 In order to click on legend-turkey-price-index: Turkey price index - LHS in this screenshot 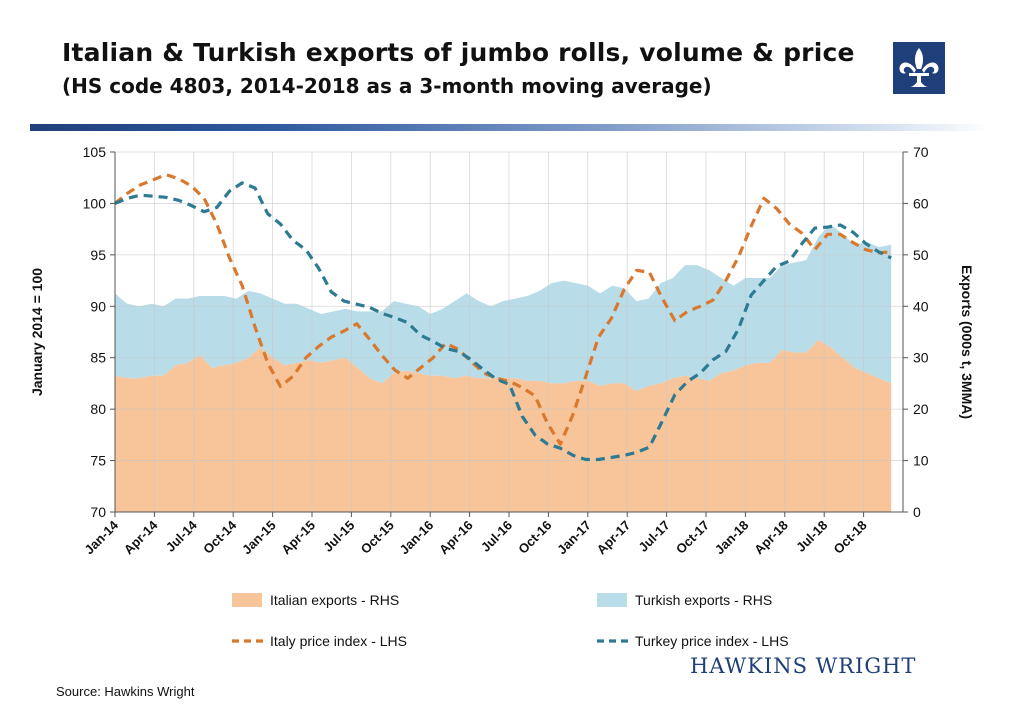, I will do `click(693, 641)`.